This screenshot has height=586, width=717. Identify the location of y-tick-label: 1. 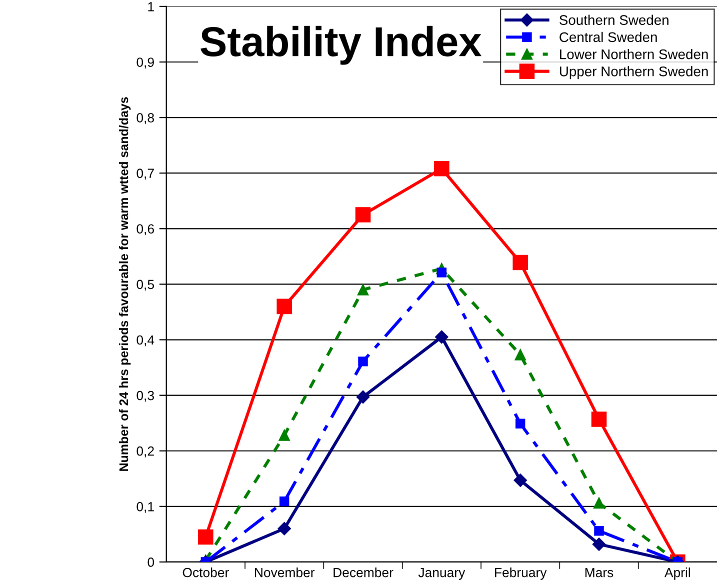
(151, 7).